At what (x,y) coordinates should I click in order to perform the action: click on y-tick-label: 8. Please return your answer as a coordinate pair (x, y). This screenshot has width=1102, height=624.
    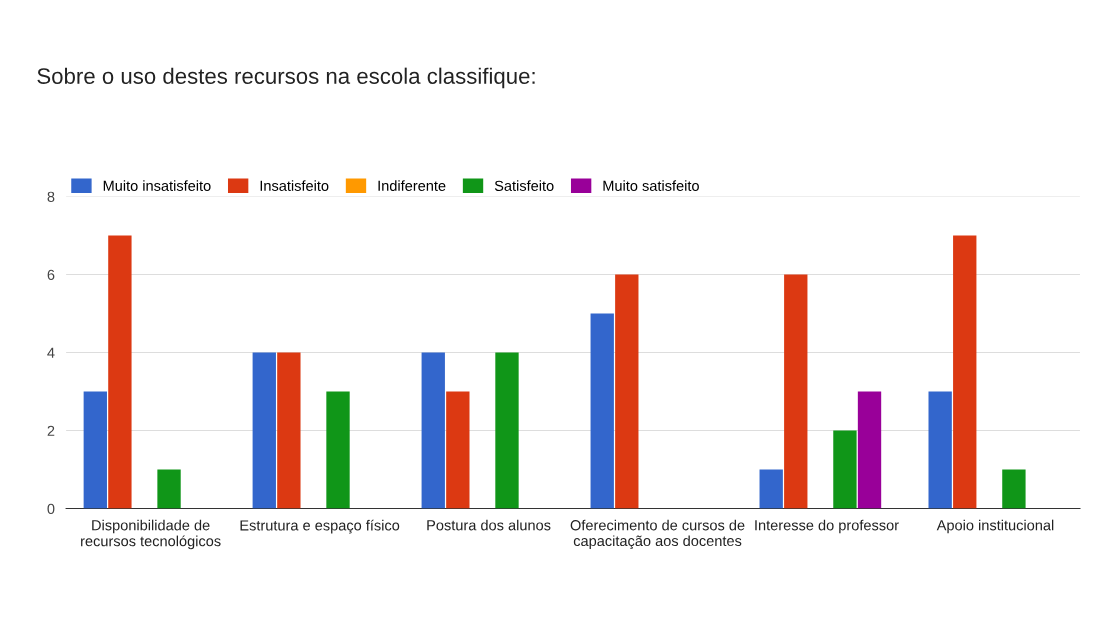
    Looking at the image, I should click on (51, 196).